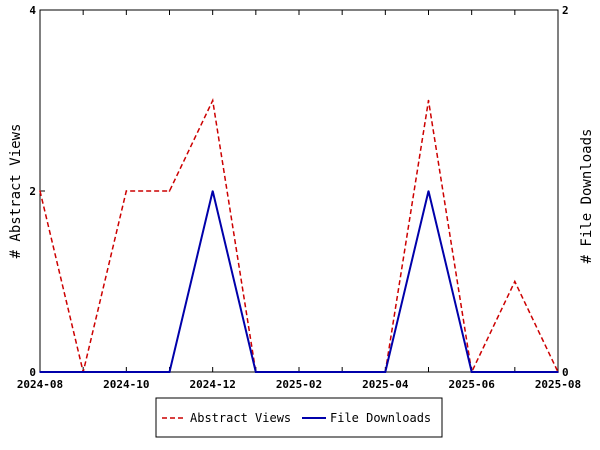 Image resolution: width=600 pixels, height=450 pixels. What do you see at coordinates (385, 384) in the screenshot?
I see `x-tick-label-2025-04: 2025-04` at bounding box center [385, 384].